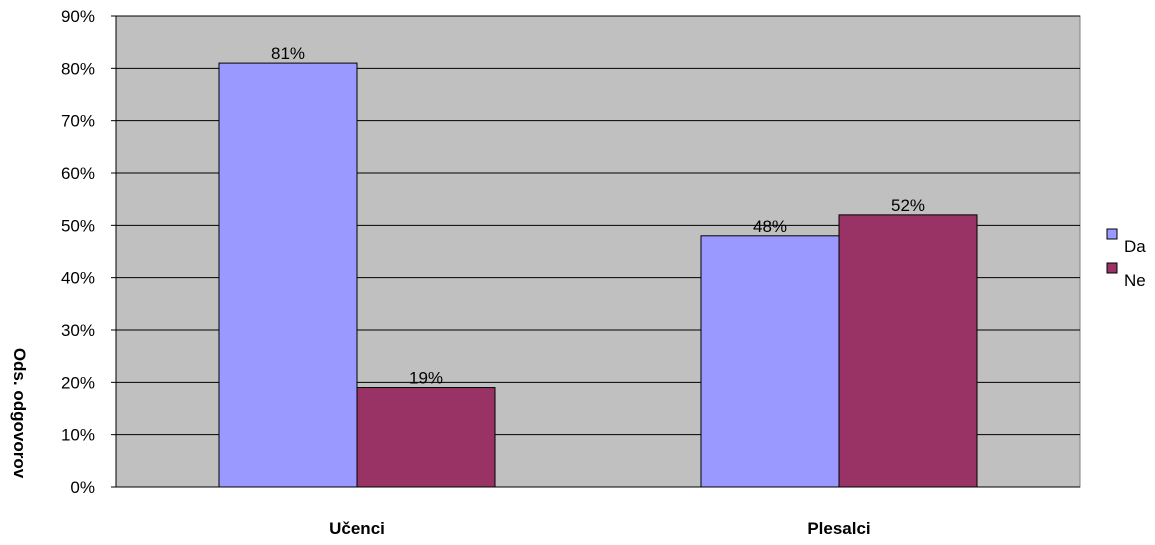 The width and height of the screenshot is (1155, 545). What do you see at coordinates (78, 278) in the screenshot?
I see `y-tick-label: 40%` at bounding box center [78, 278].